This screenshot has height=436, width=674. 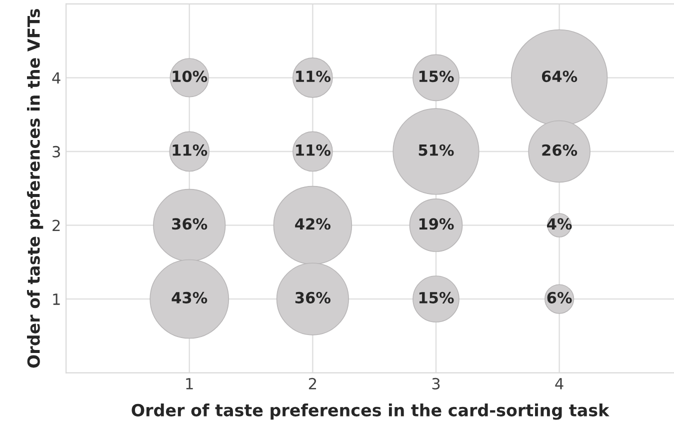 What do you see at coordinates (35, 188) in the screenshot?
I see `y-axis-title: Order of taste preferences in the VFTs` at bounding box center [35, 188].